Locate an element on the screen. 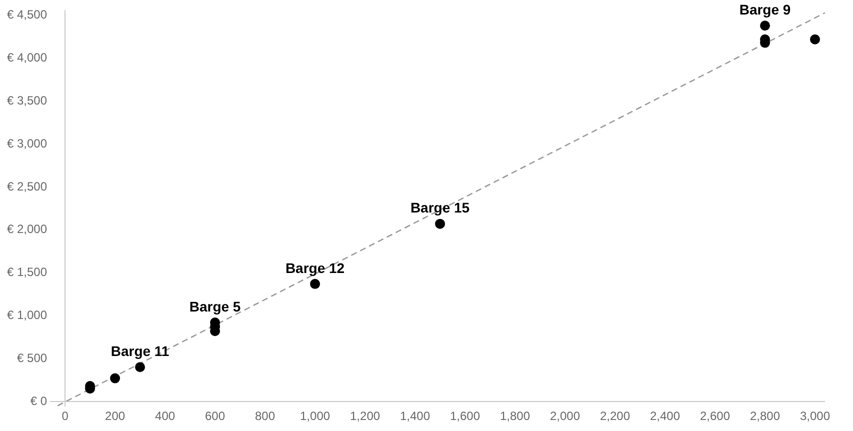 This screenshot has width=853, height=431. x-tick-label: 1,600 is located at coordinates (465, 416).